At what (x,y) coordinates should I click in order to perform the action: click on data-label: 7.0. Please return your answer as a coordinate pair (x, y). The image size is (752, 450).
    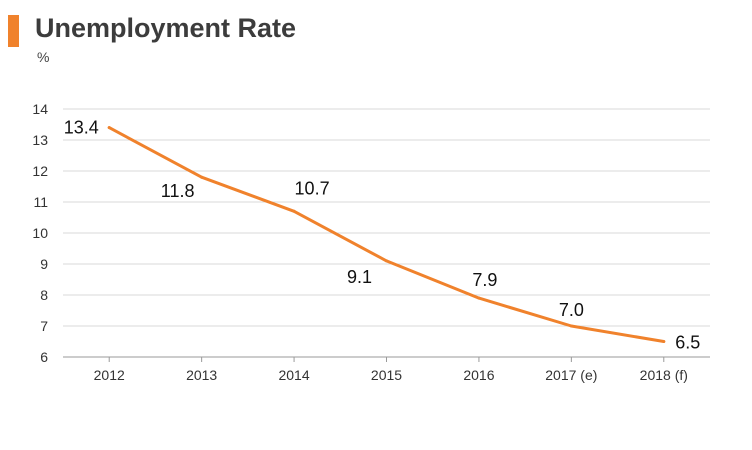
    Looking at the image, I should click on (571, 310).